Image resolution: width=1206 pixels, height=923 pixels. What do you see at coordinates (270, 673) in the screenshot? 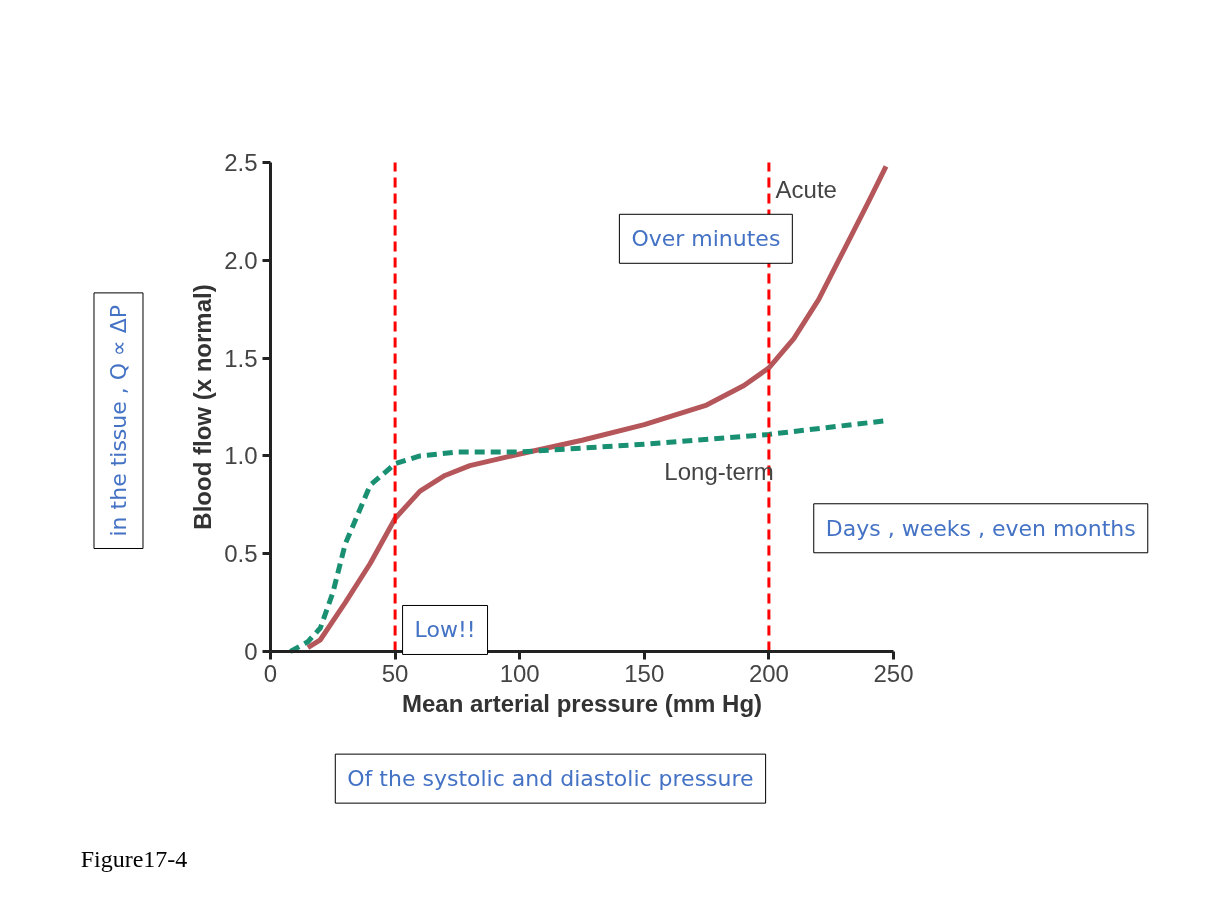
I see `x-tick-label: 0` at bounding box center [270, 673].